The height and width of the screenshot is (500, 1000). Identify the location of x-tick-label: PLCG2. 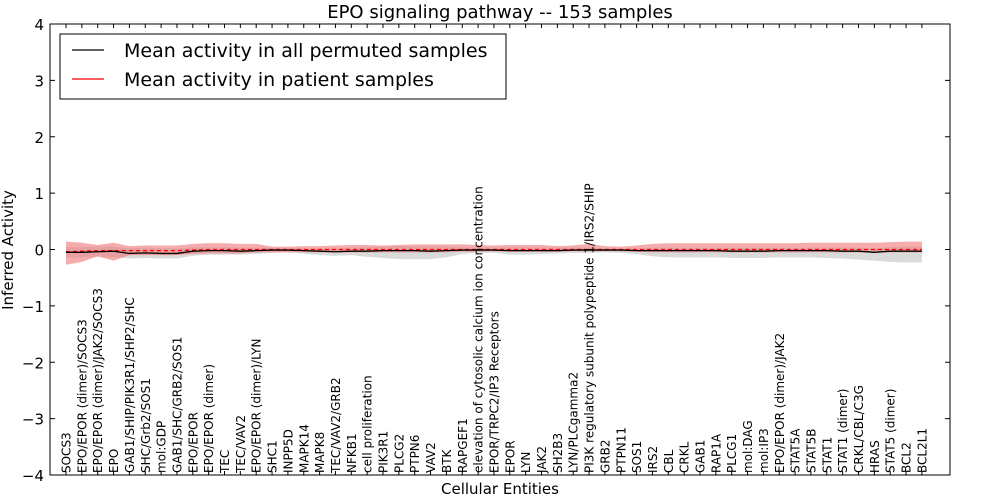
(399, 453).